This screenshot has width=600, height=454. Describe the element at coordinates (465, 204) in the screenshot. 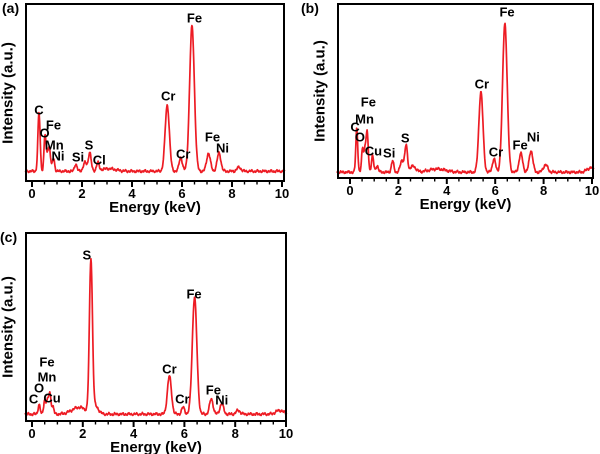

I see `x-axis-label-b: Energy (keV)` at that location.